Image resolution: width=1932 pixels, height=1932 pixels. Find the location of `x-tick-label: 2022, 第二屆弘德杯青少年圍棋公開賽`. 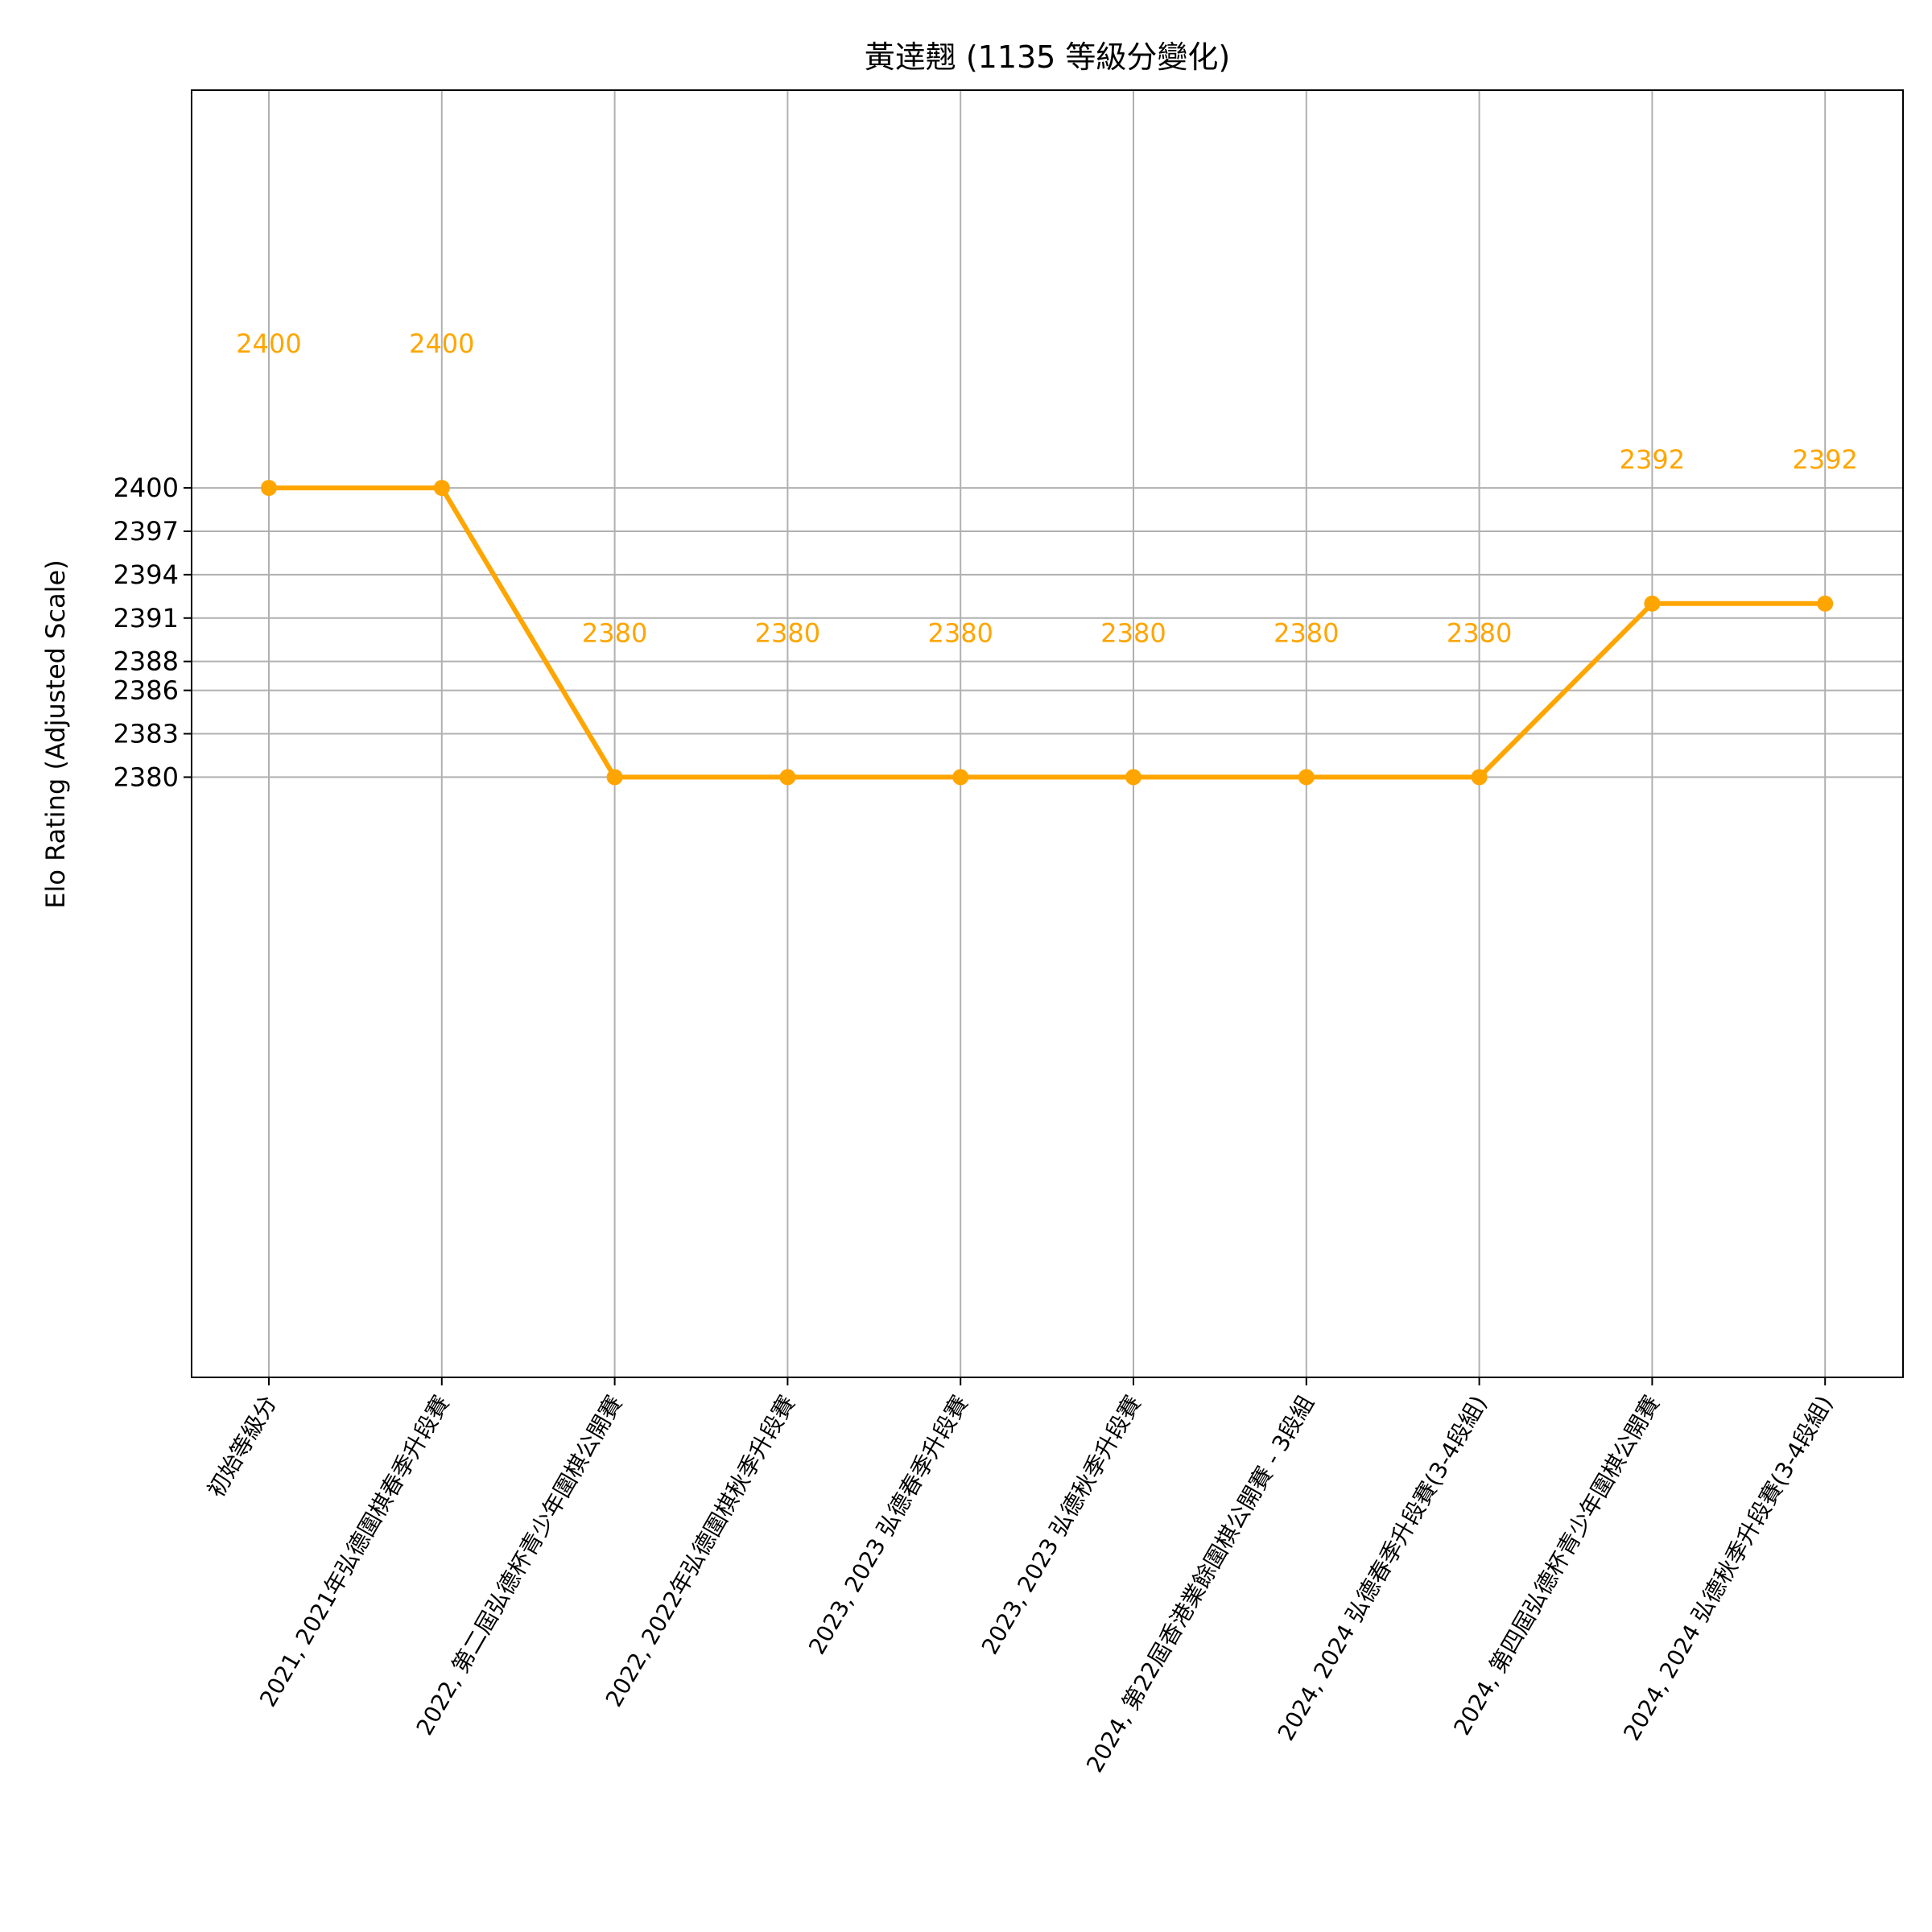

x-tick-label: 2022, 第二屆弘德杯青少年圍棋公開賽 is located at coordinates (519, 1565).